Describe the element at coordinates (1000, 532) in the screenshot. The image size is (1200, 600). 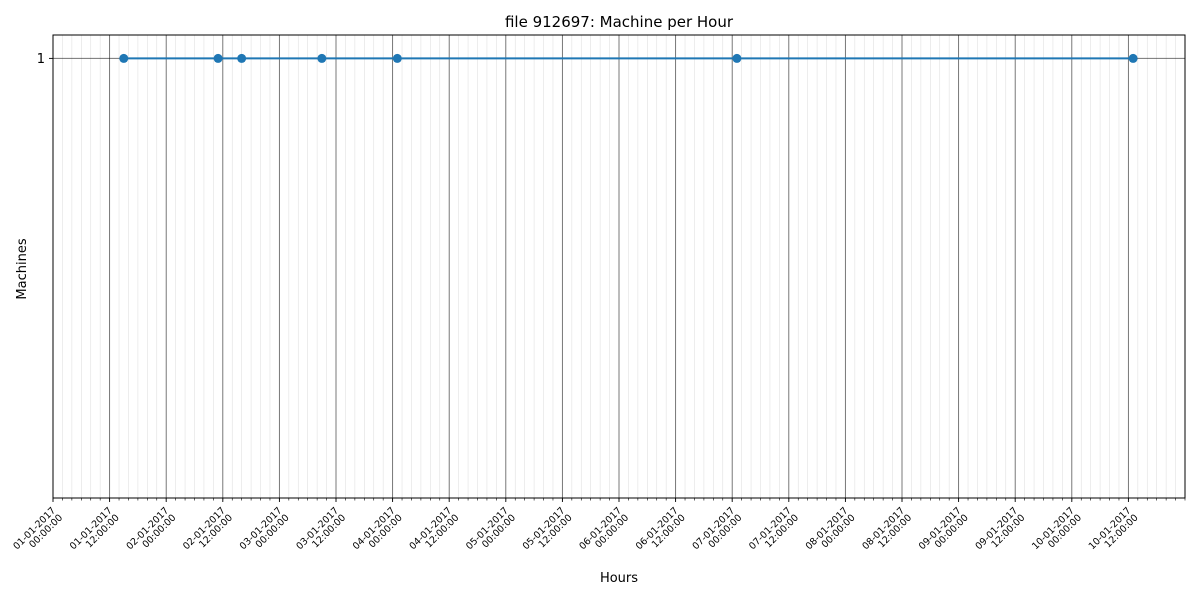
I see `x-tick-label: 09-01-201712:00:00` at that location.